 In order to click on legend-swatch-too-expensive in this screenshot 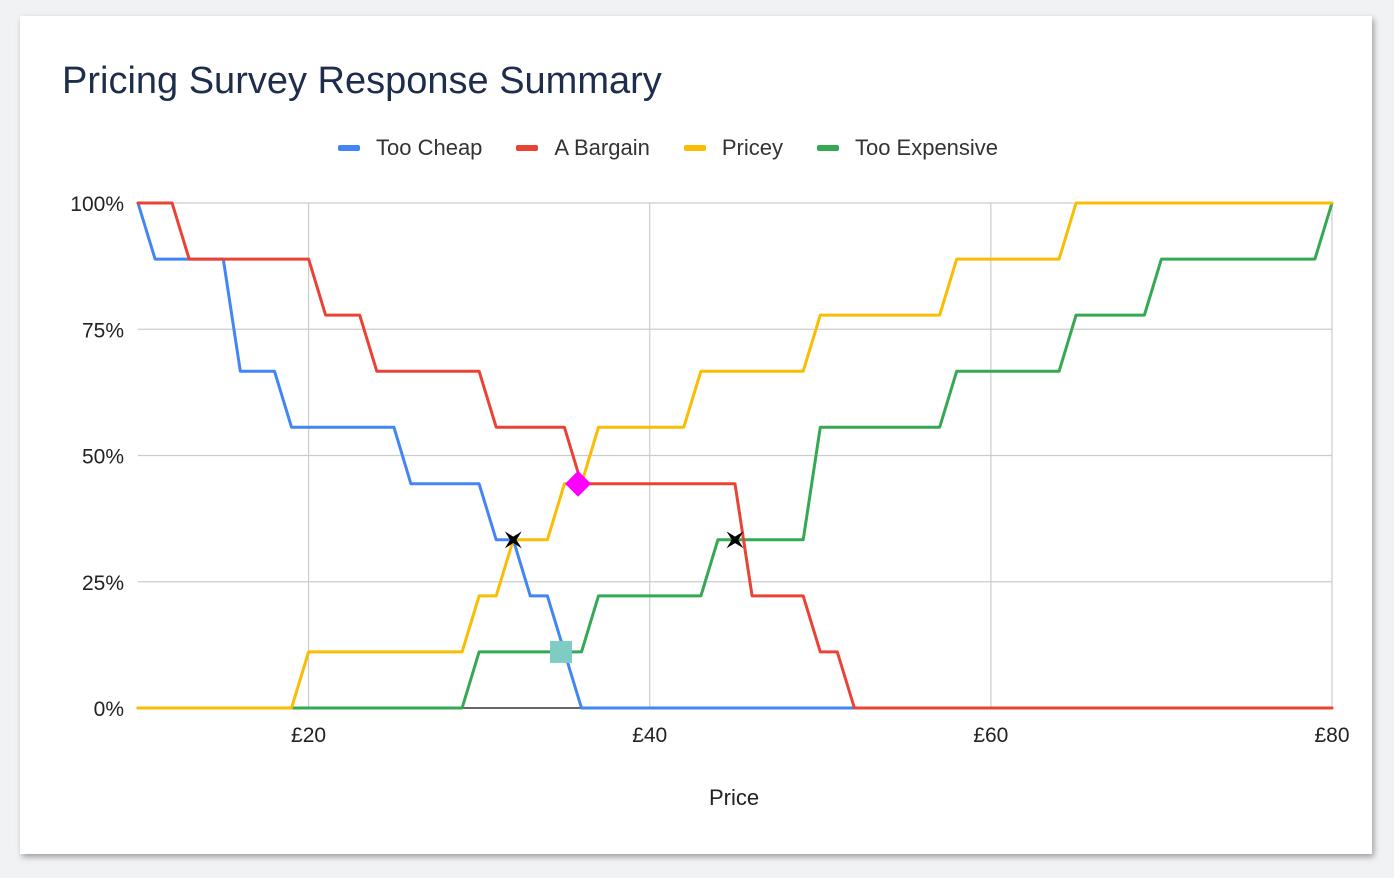, I will do `click(827, 148)`.